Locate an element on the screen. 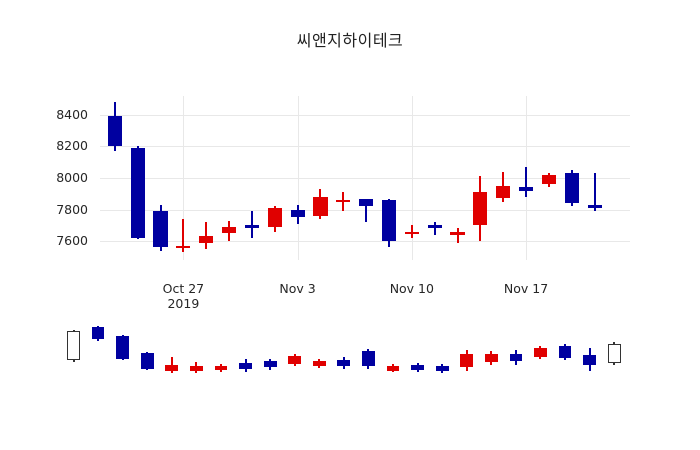 The image size is (700, 450). x-axis-tick-year: 2019 is located at coordinates (183, 303).